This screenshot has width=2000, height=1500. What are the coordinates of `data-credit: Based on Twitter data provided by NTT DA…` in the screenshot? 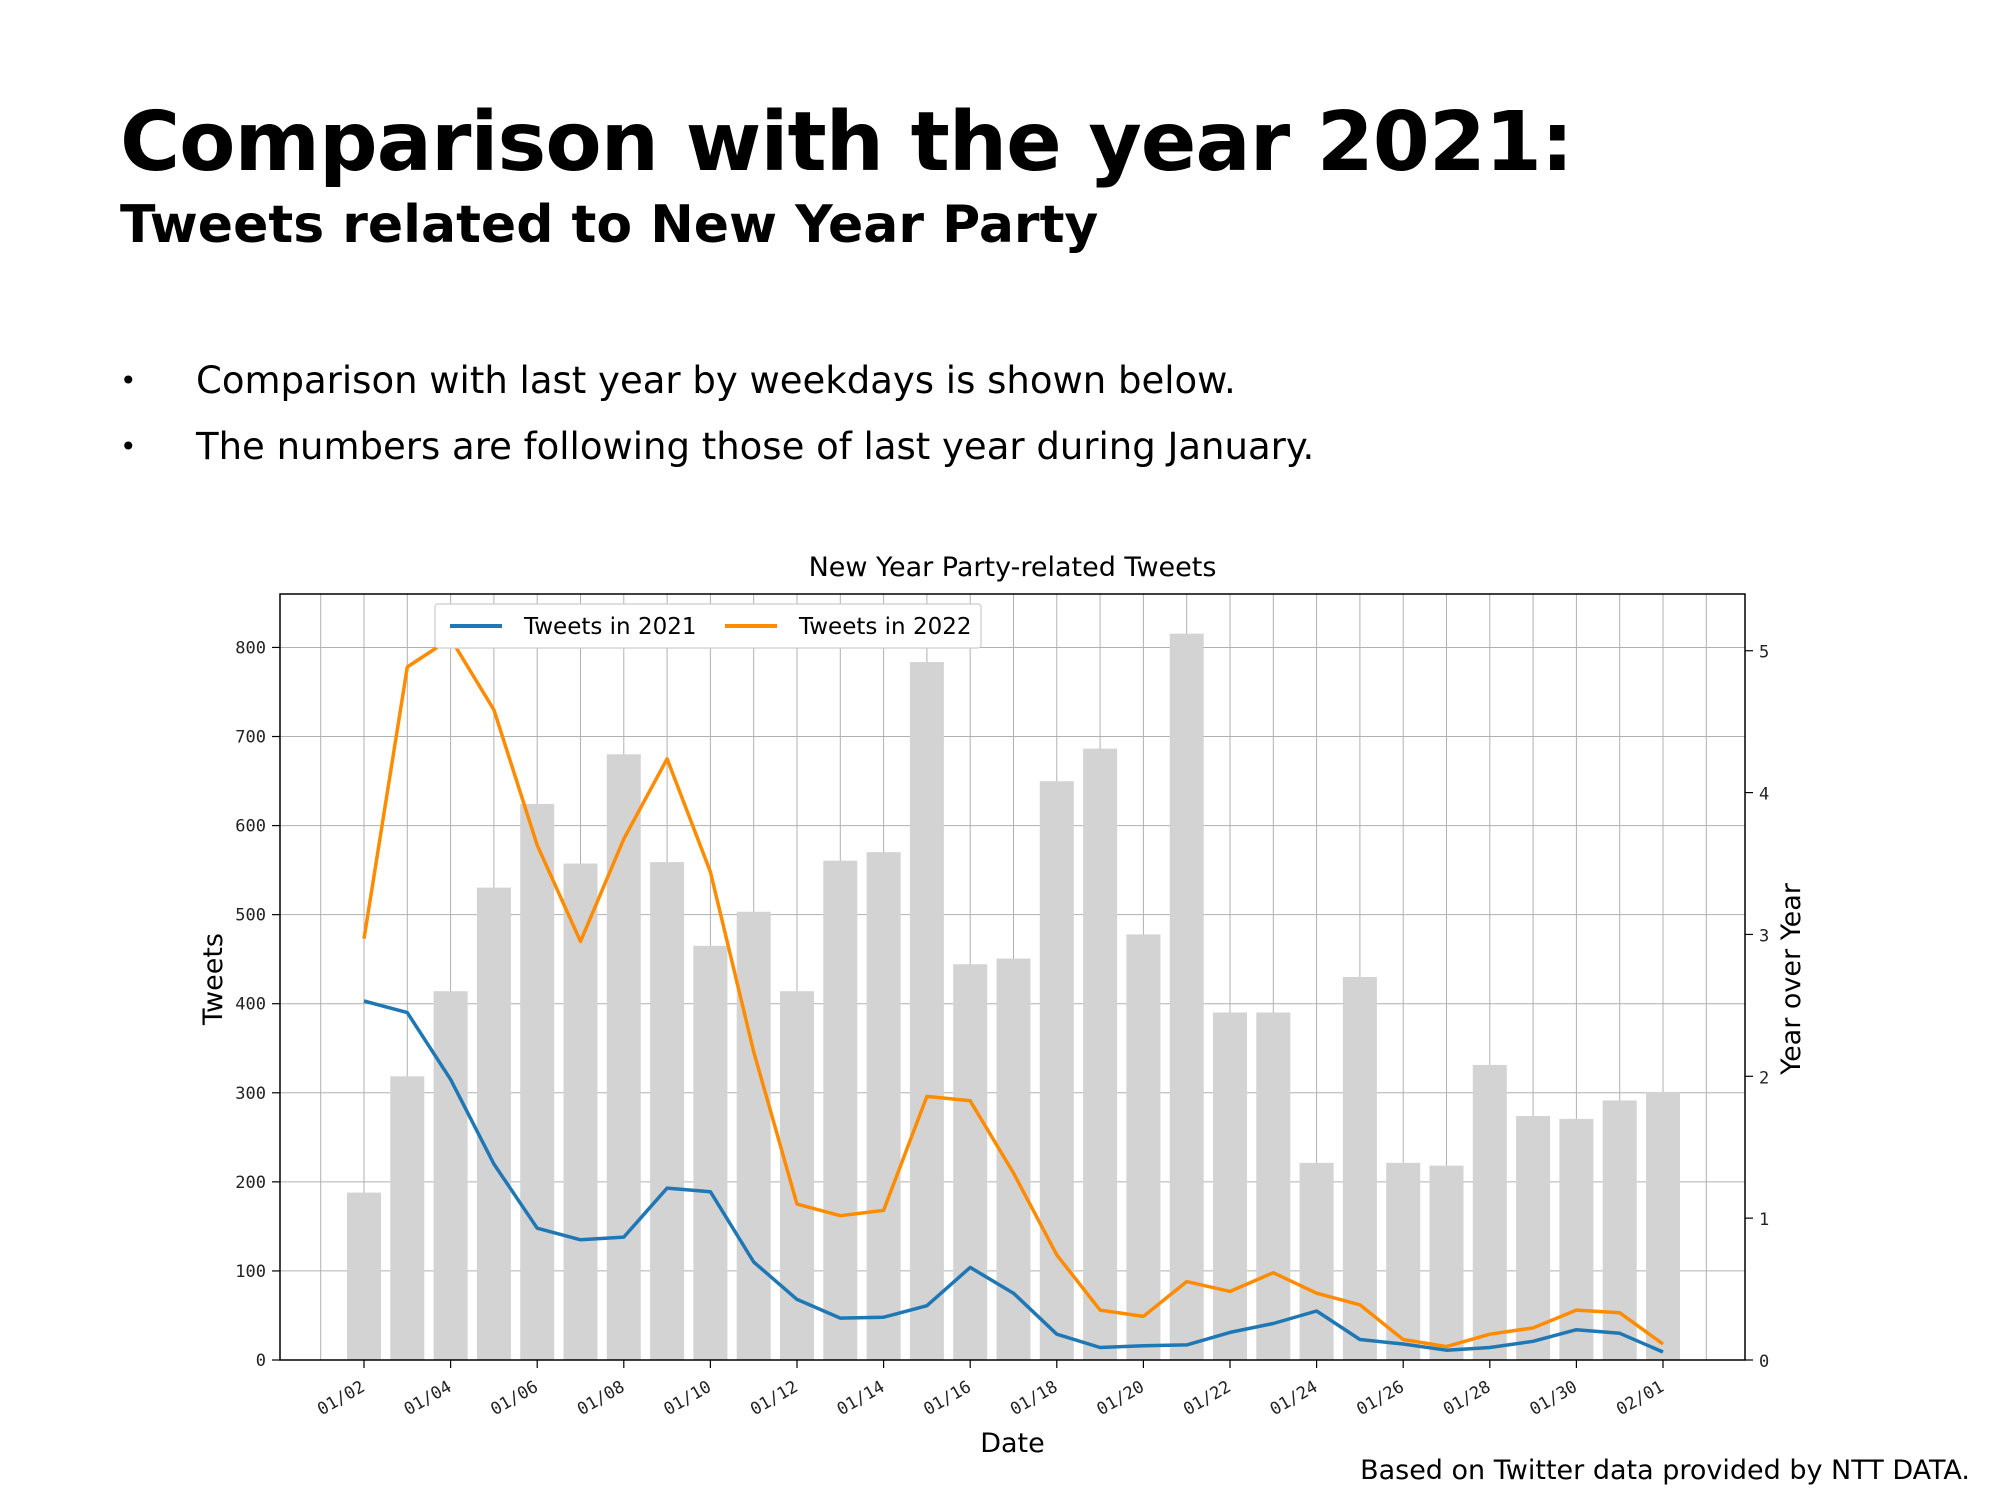 It's located at (1665, 1470).